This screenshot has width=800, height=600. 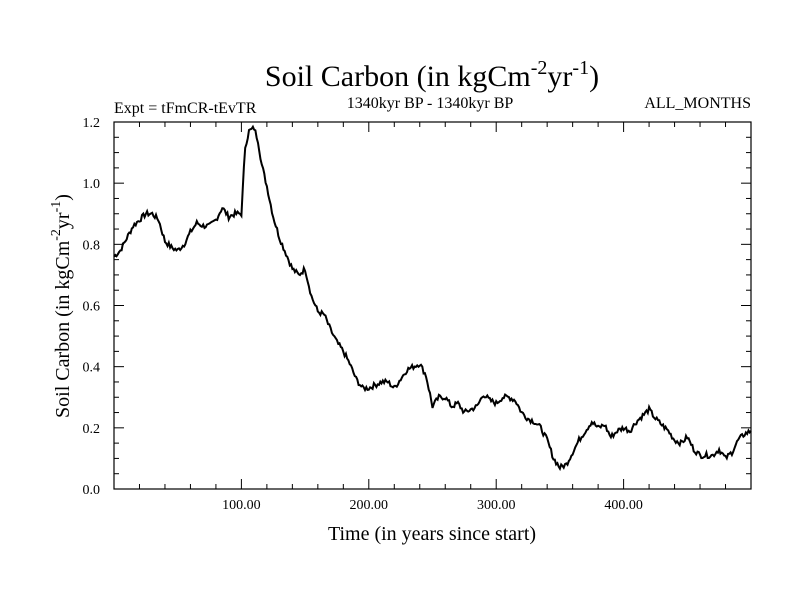 What do you see at coordinates (56, 235) in the screenshot?
I see `y-axis-label-exp1: -2` at bounding box center [56, 235].